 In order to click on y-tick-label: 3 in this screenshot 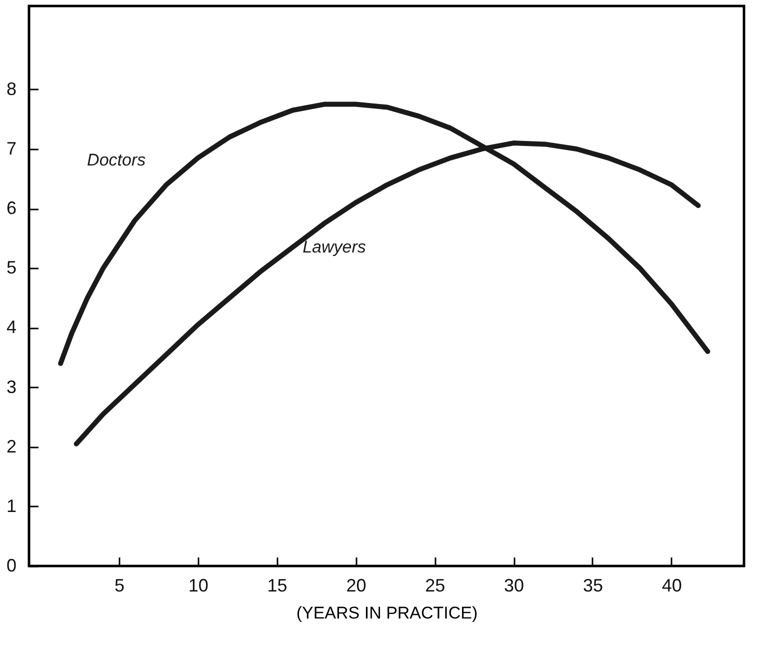, I will do `click(11, 386)`.